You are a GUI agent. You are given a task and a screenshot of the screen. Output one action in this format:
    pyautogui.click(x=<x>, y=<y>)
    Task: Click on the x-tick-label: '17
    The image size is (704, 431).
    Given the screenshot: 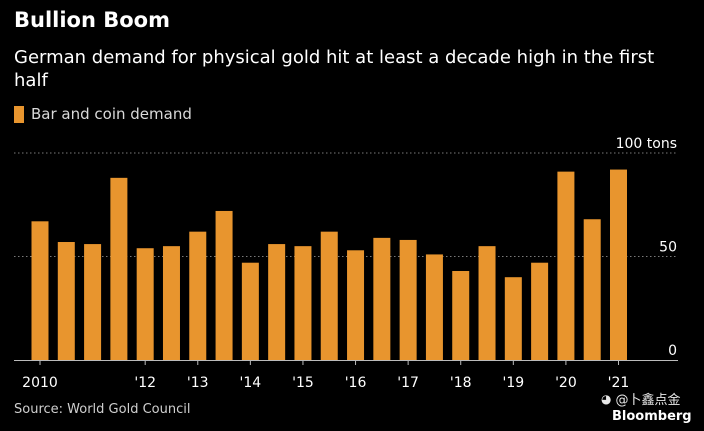 What is the action you would take?
    pyautogui.click(x=408, y=383)
    